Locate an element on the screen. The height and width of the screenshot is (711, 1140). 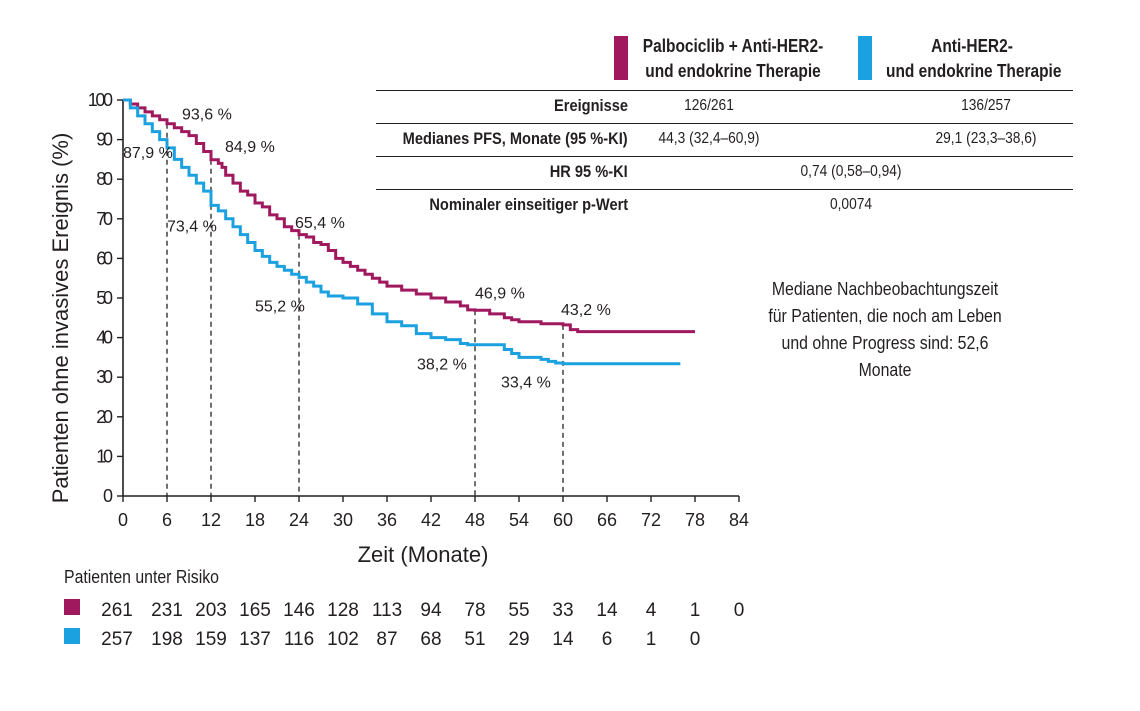
risk-value-palbociclib: 94 is located at coordinates (431, 610).